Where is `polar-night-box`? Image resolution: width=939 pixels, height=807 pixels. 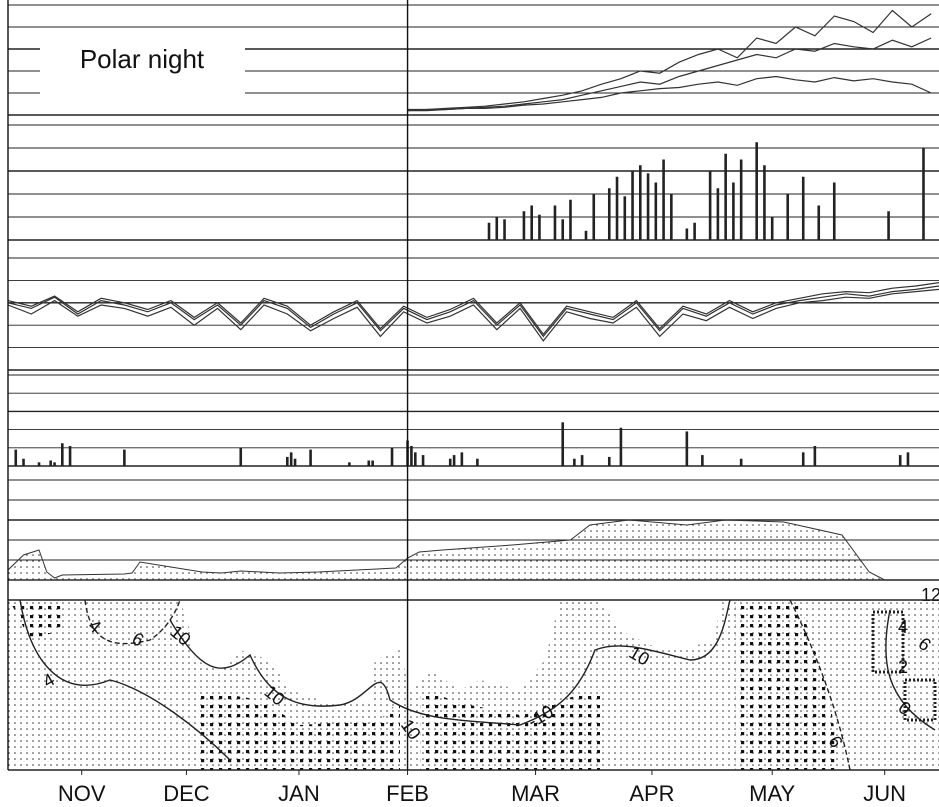
polar-night-box is located at coordinates (142, 68).